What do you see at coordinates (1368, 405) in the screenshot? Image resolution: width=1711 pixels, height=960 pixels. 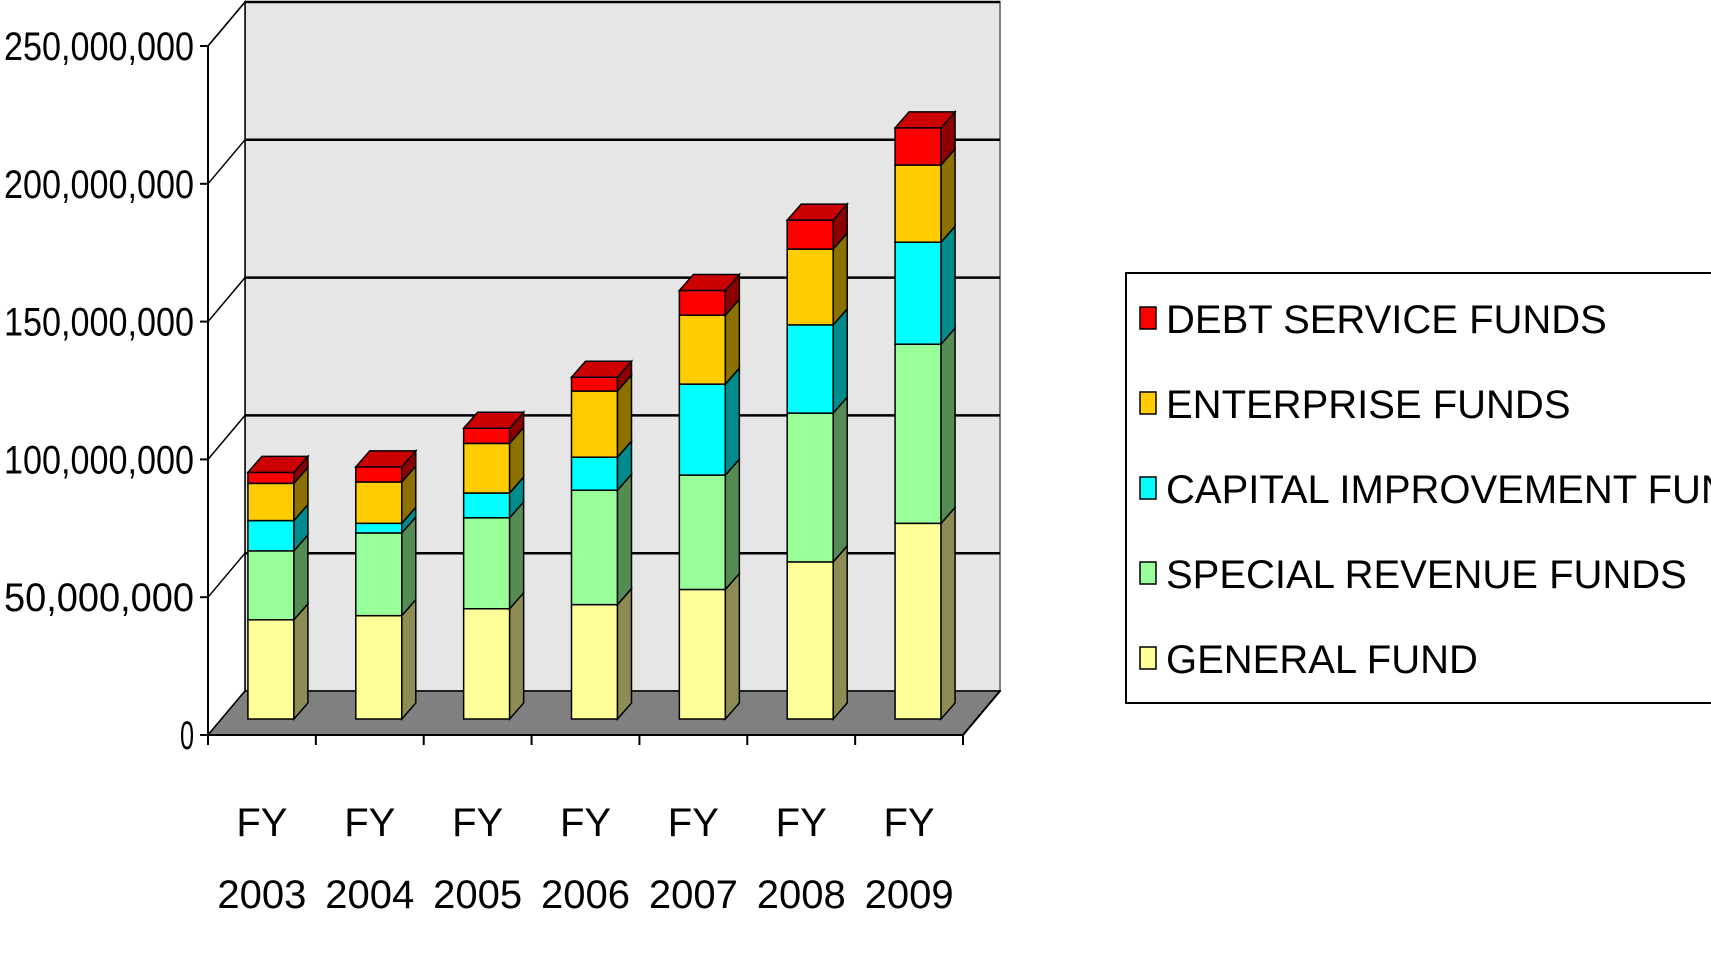 I see `legend-label: ENTERPRISE FUNDS` at bounding box center [1368, 405].